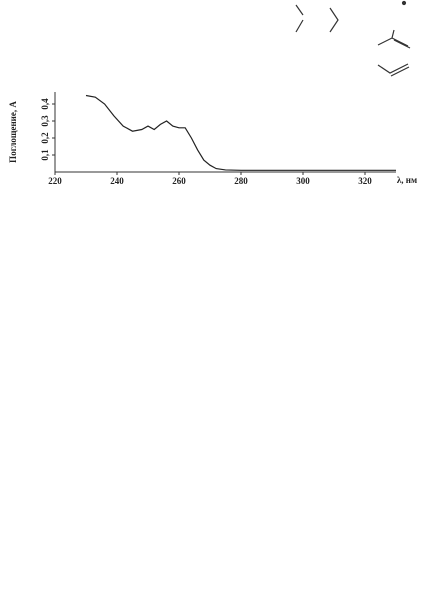  Describe the element at coordinates (241, 181) in the screenshot. I see `x-tick-label: 280` at that location.